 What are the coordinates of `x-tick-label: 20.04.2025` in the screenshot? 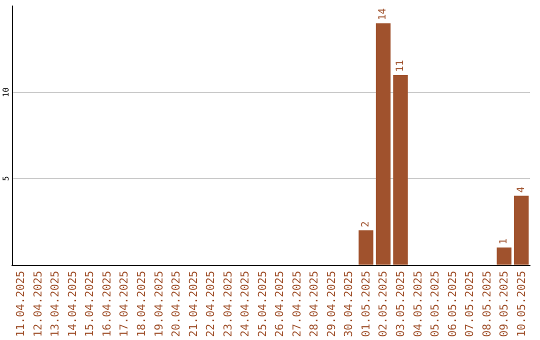 It's located at (176, 304).